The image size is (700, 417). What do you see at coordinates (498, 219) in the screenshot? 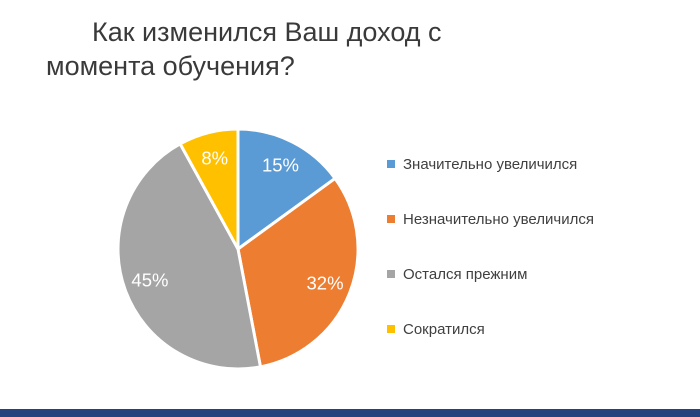
I see `legend-label: Незначительно увеличился` at bounding box center [498, 219].